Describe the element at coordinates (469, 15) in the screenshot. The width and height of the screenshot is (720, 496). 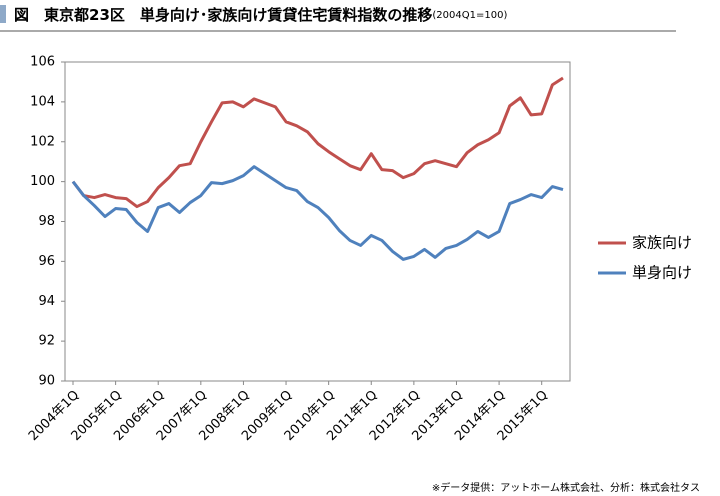
I see `subtitle: (2004Q1=100)` at that location.